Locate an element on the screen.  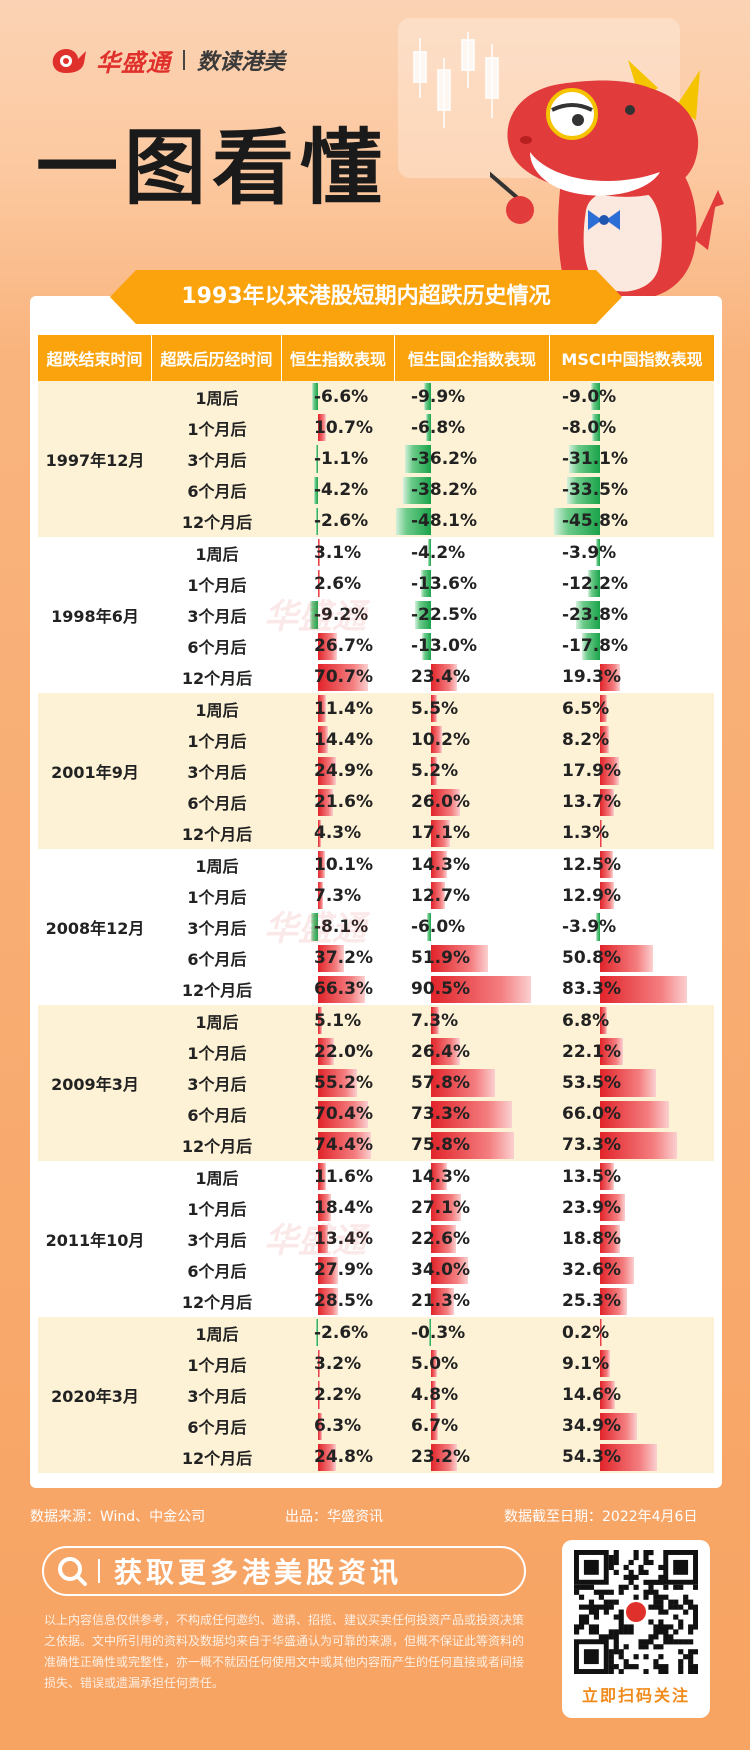
value-text: -12.2% is located at coordinates (595, 583).